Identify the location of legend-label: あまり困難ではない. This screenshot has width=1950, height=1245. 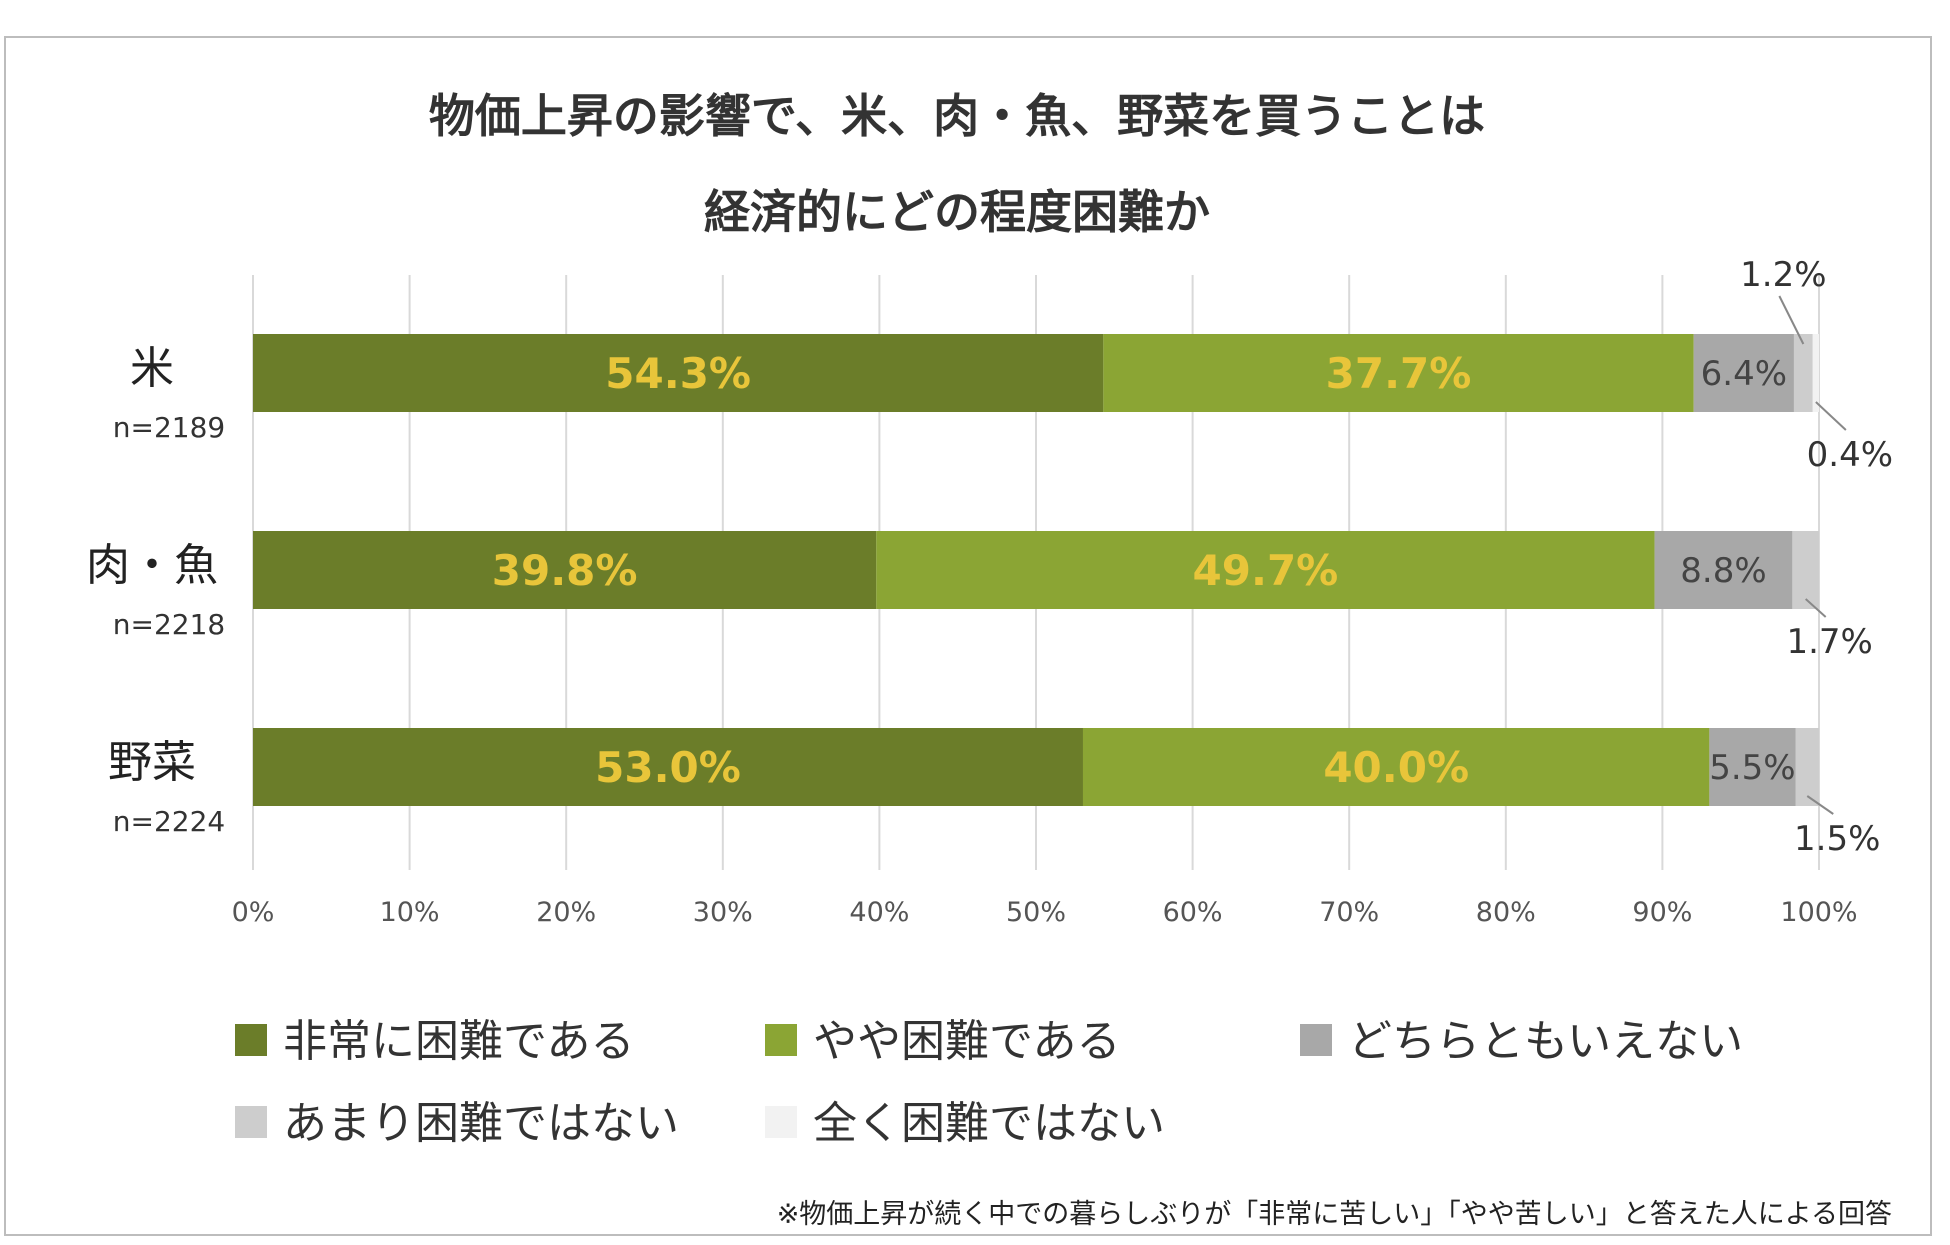
(481, 1123).